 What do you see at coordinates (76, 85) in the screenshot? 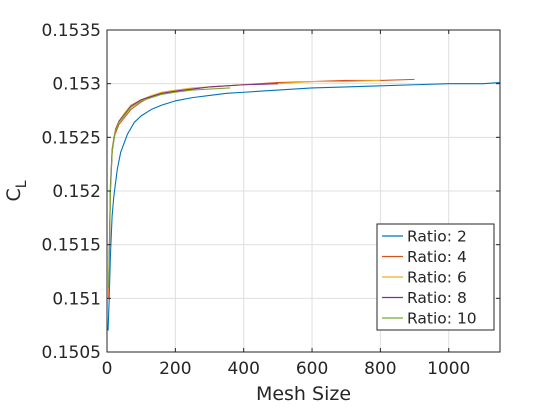
I see `y-tick-label: 0.153` at bounding box center [76, 85].